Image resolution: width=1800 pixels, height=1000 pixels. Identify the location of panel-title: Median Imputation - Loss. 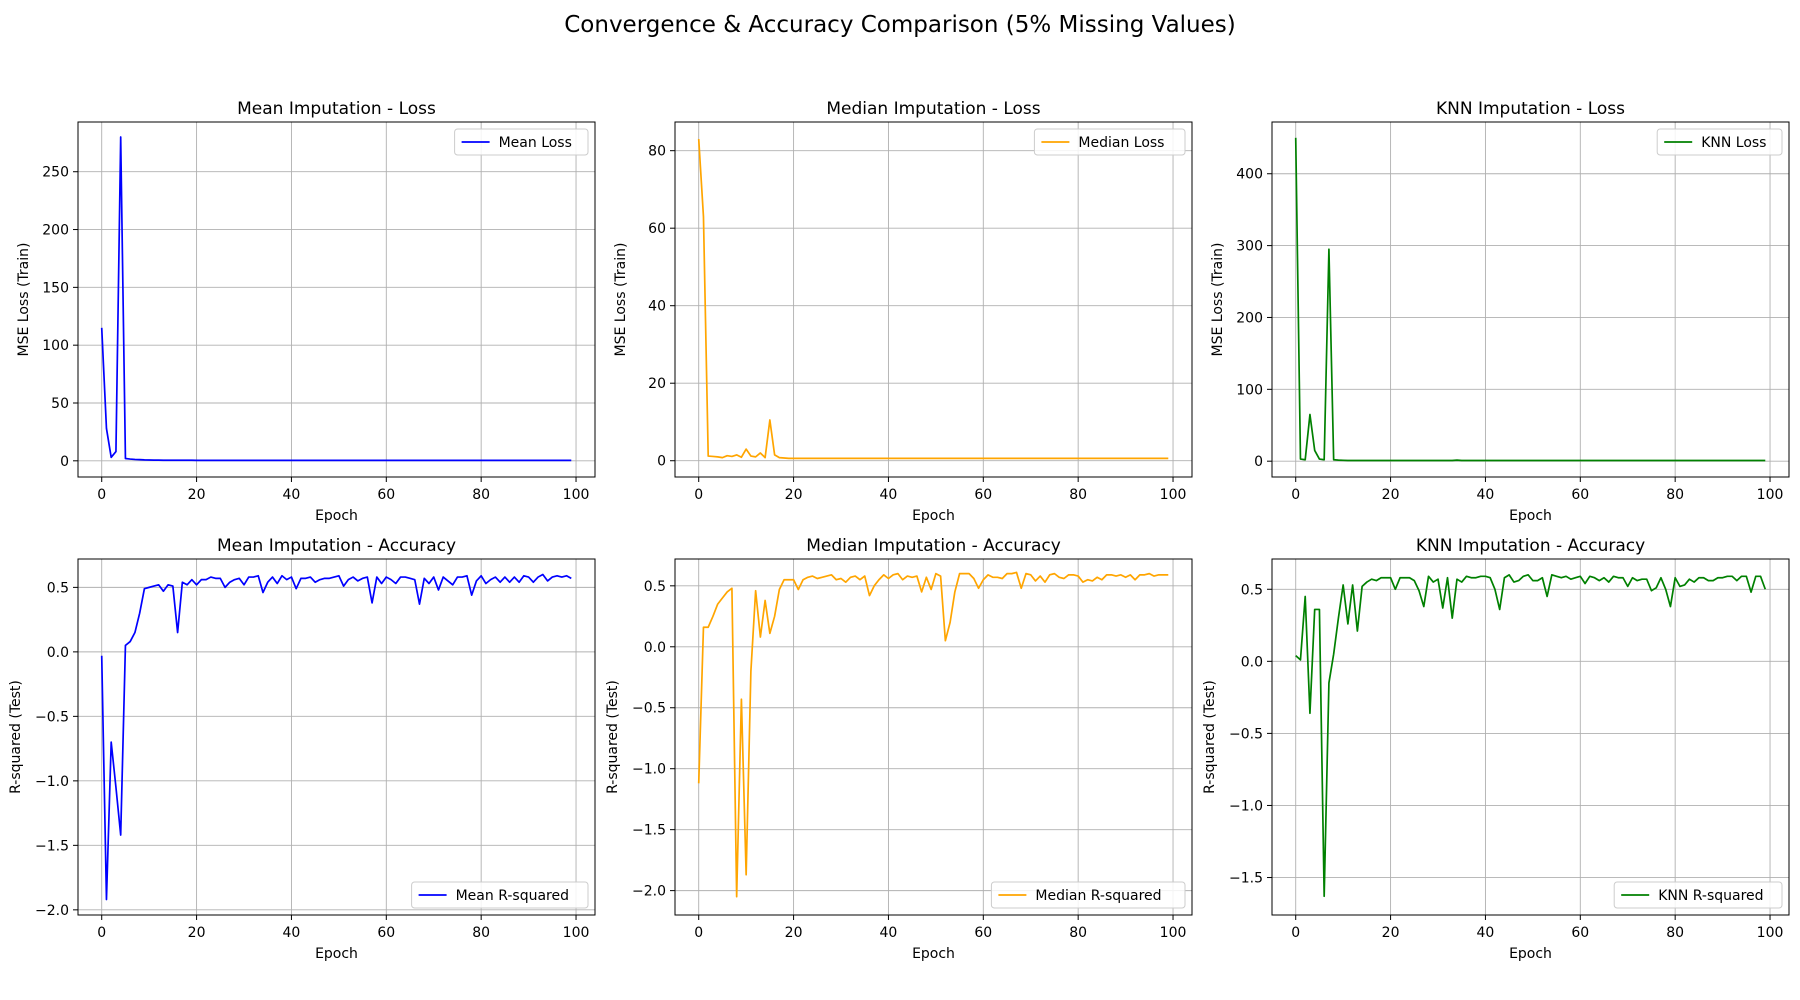
(933, 109).